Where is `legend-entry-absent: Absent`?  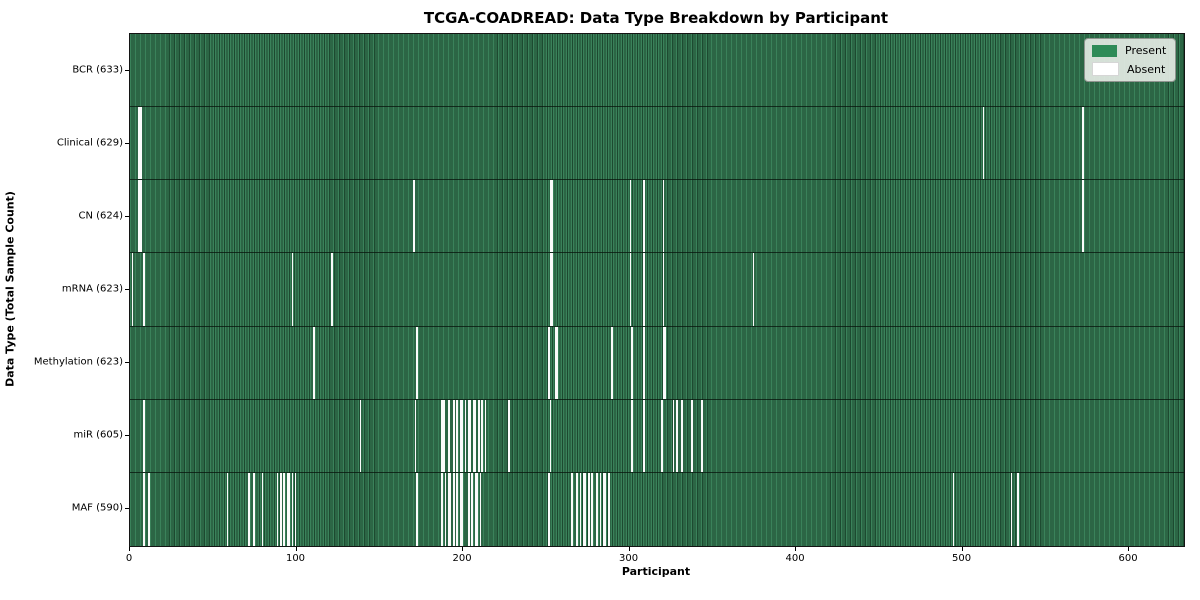 legend-entry-absent: Absent is located at coordinates (1129, 69).